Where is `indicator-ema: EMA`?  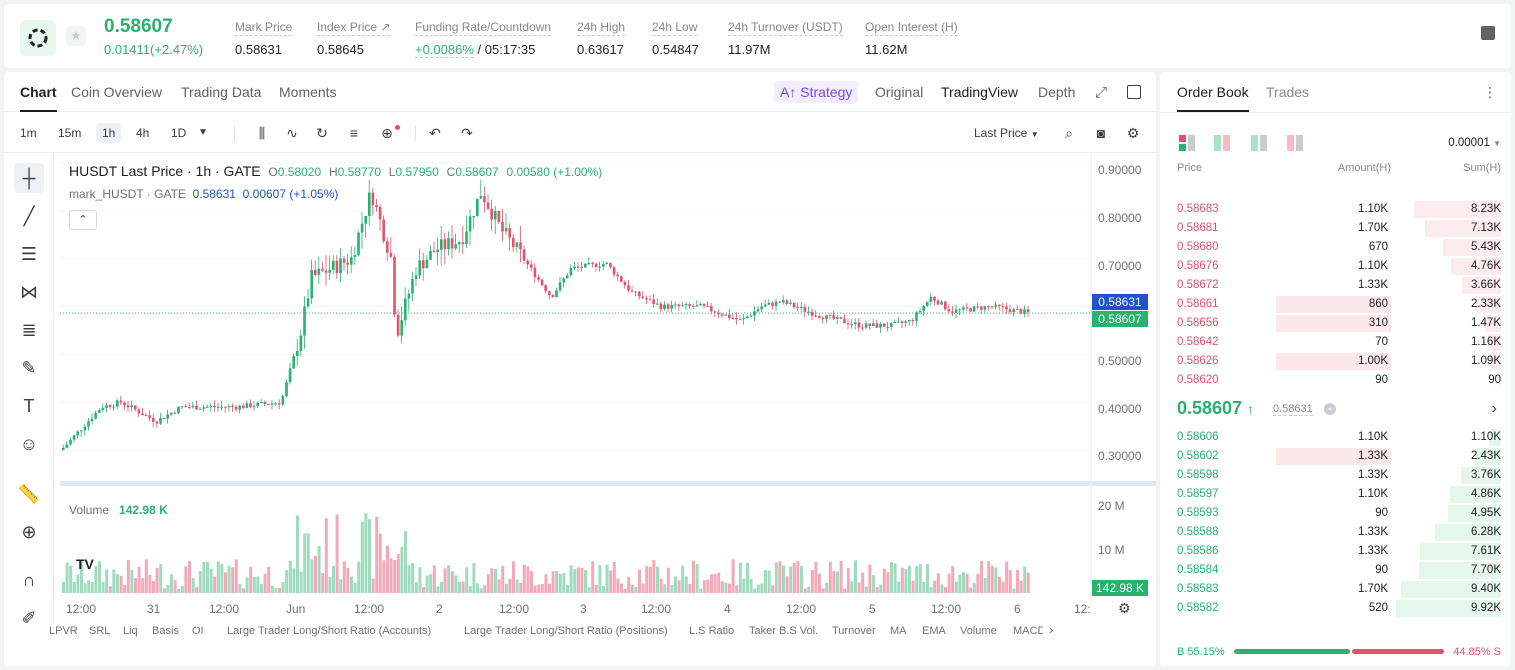 indicator-ema: EMA is located at coordinates (934, 631).